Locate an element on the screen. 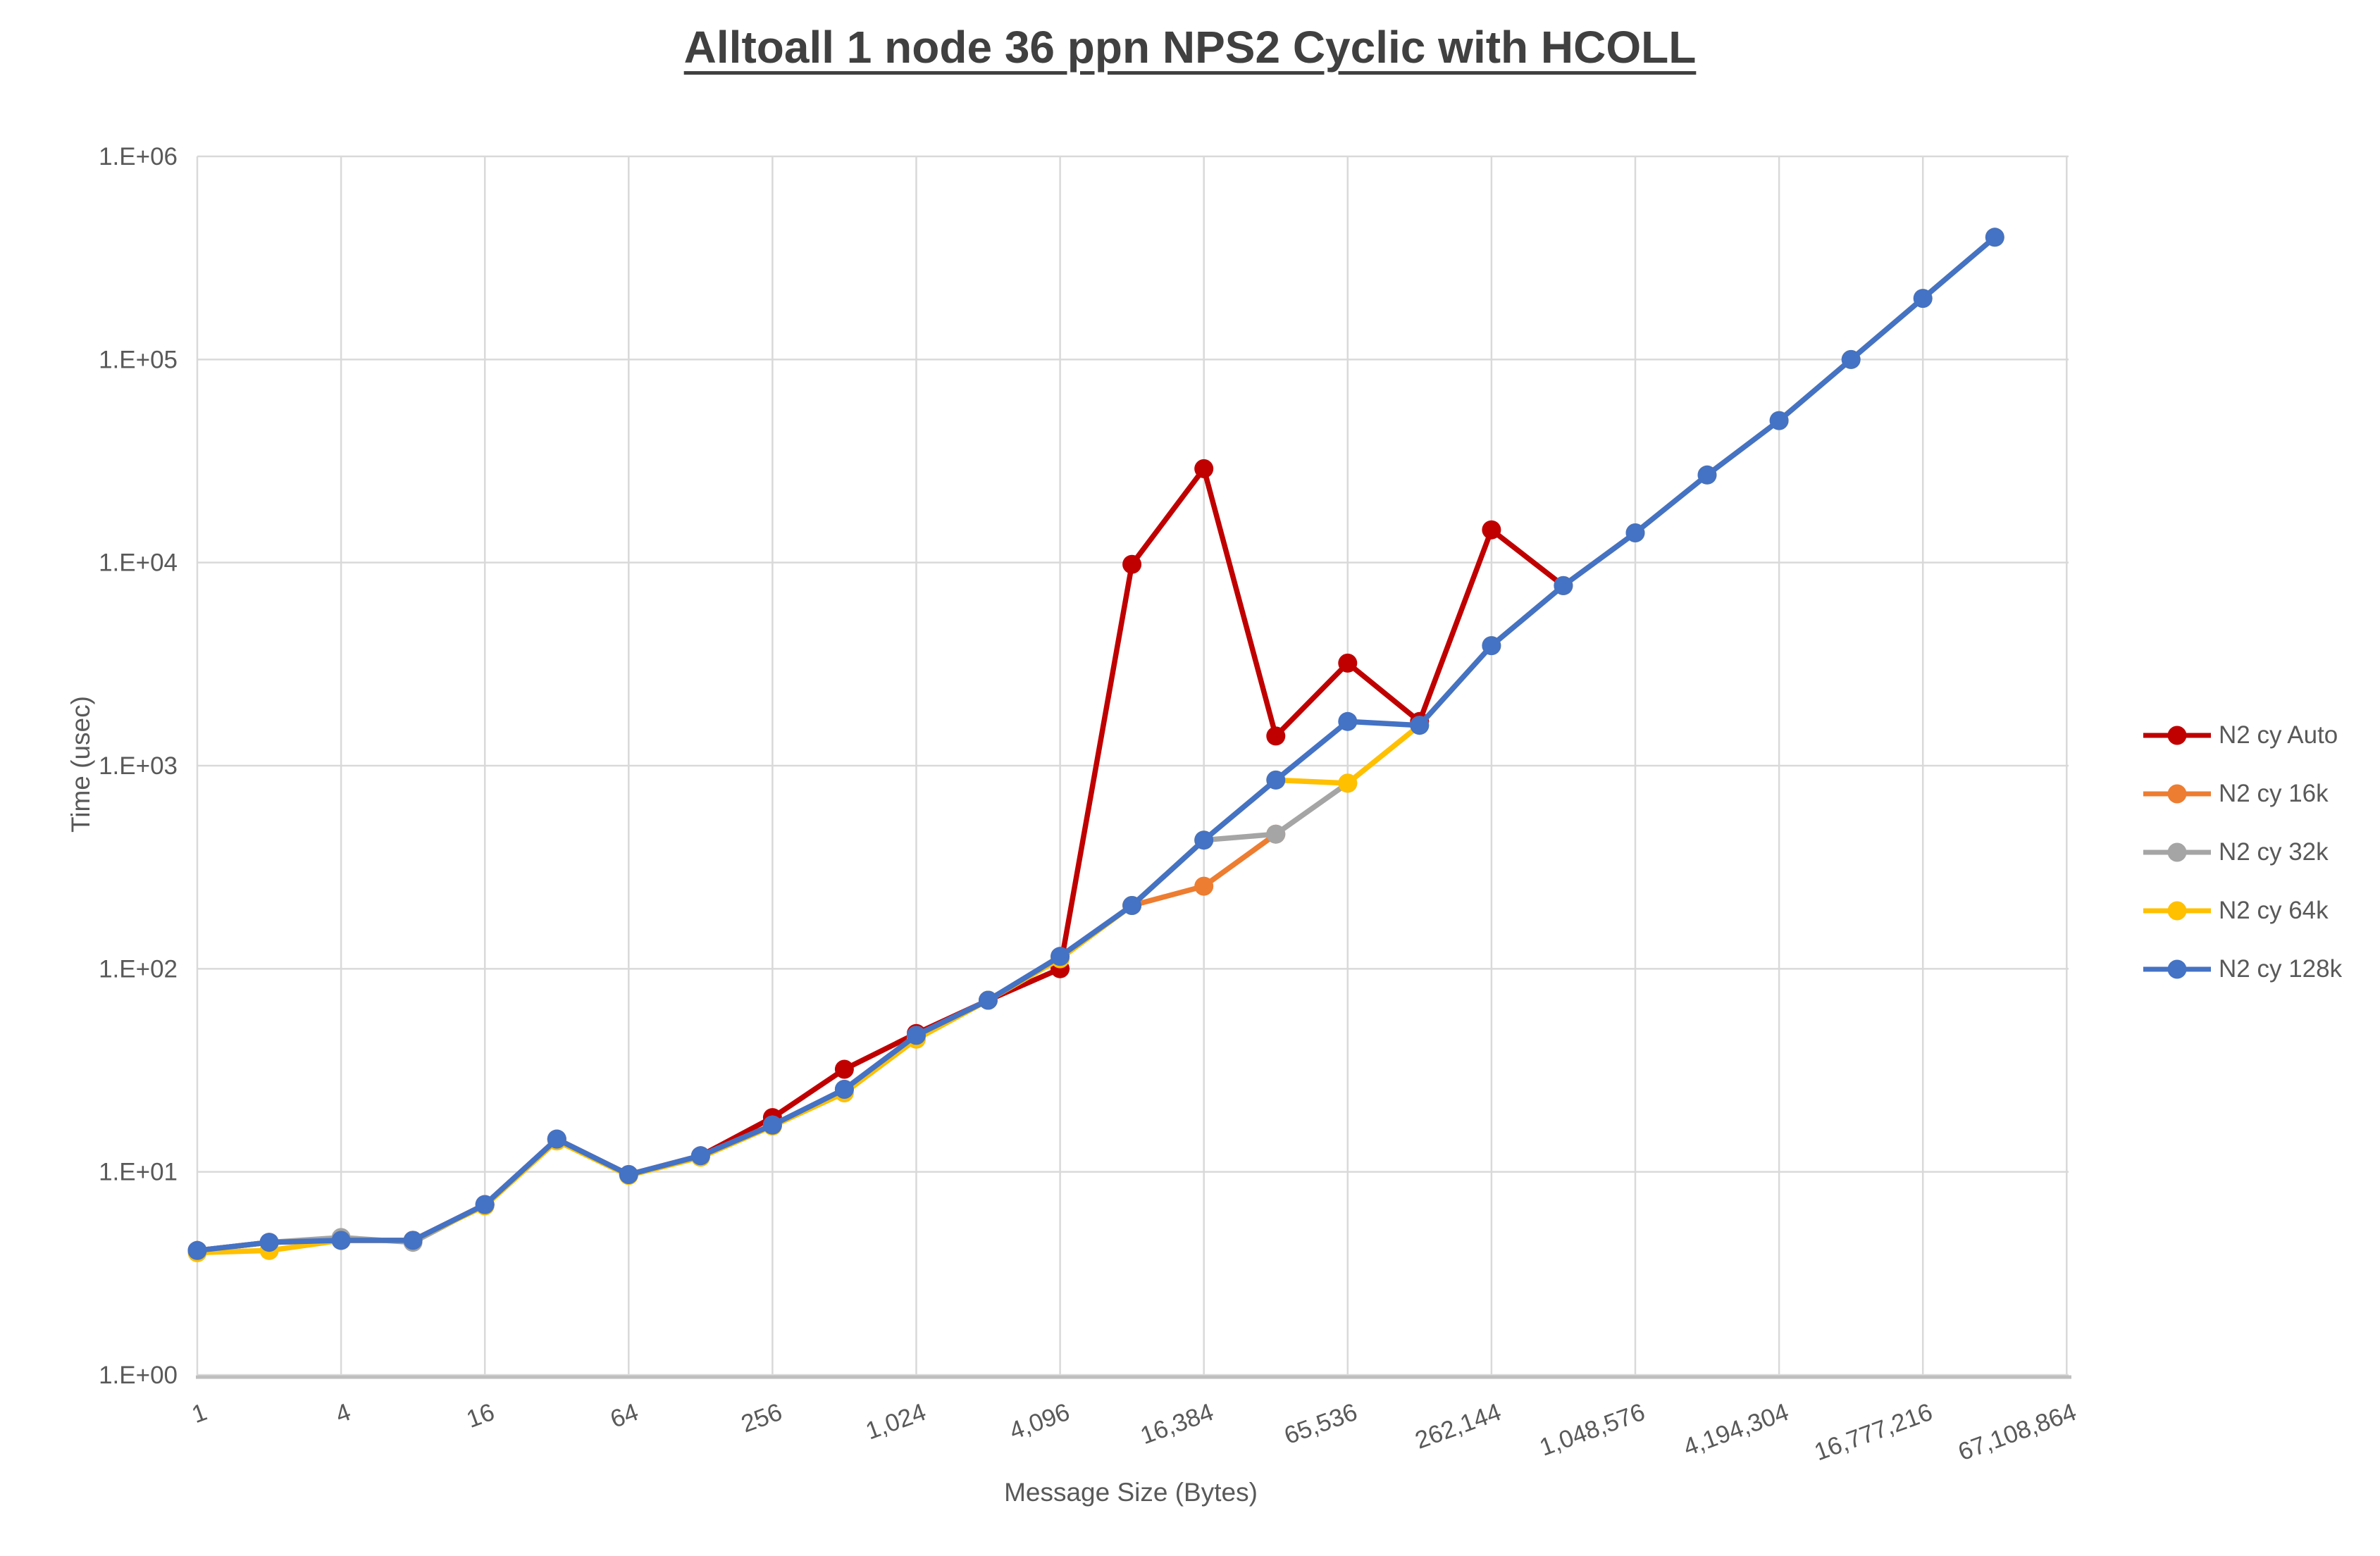 The height and width of the screenshot is (1556, 2380). x-tick-label: 65,536 is located at coordinates (1321, 1424).